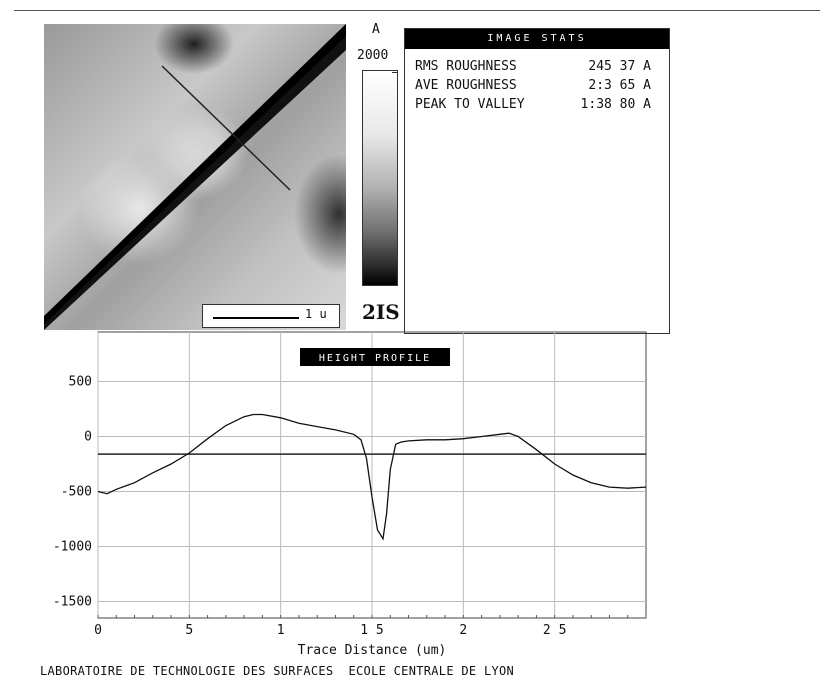 This screenshot has width=829, height=684. I want to click on x-tick-label: 1 5, so click(371, 630).